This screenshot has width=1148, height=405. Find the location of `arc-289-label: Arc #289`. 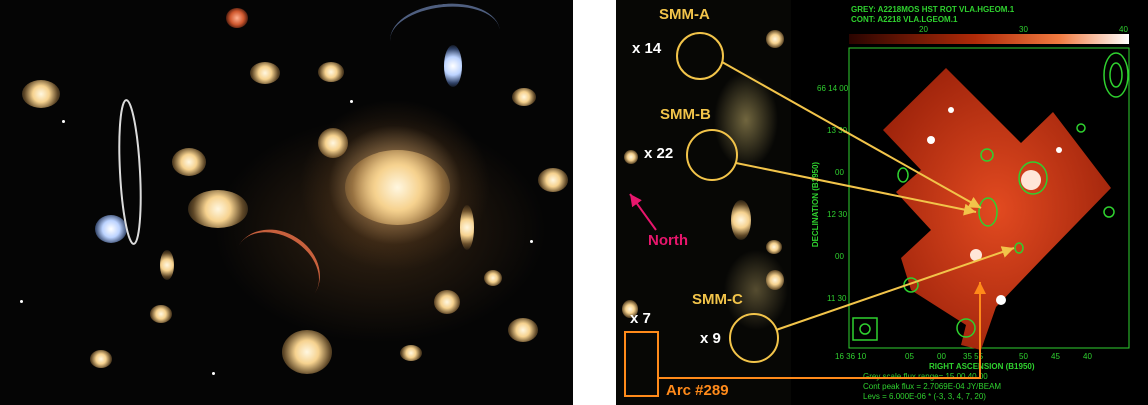

arc-289-label: Arc #289 is located at coordinates (697, 390).